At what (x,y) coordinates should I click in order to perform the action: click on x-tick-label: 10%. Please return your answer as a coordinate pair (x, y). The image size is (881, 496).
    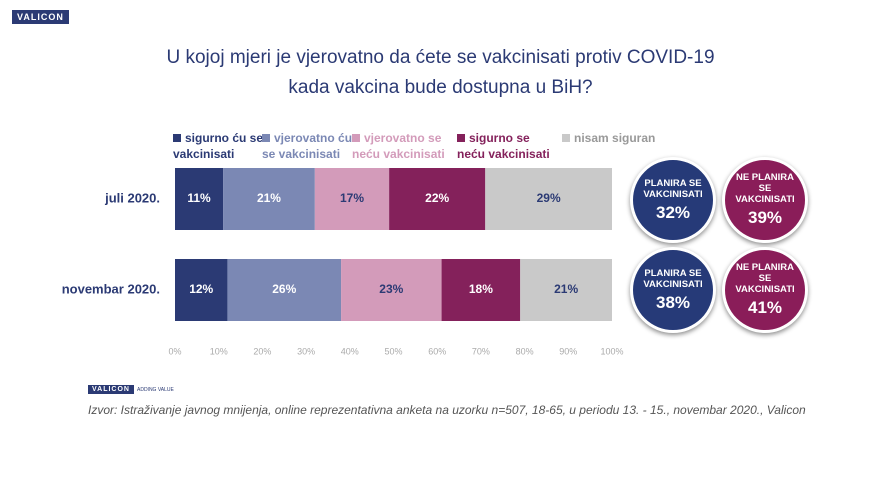
    Looking at the image, I should click on (219, 351).